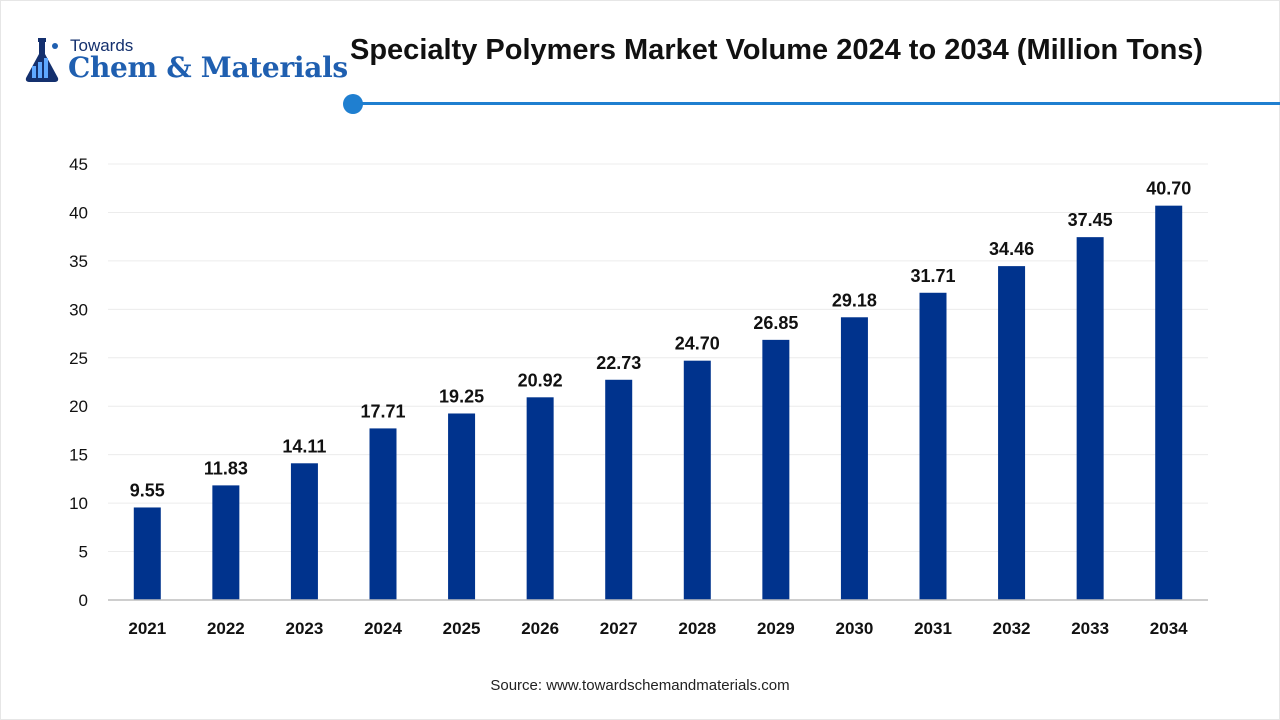 The width and height of the screenshot is (1280, 720). Describe the element at coordinates (78, 309) in the screenshot. I see `y-tick-label: 30` at that location.